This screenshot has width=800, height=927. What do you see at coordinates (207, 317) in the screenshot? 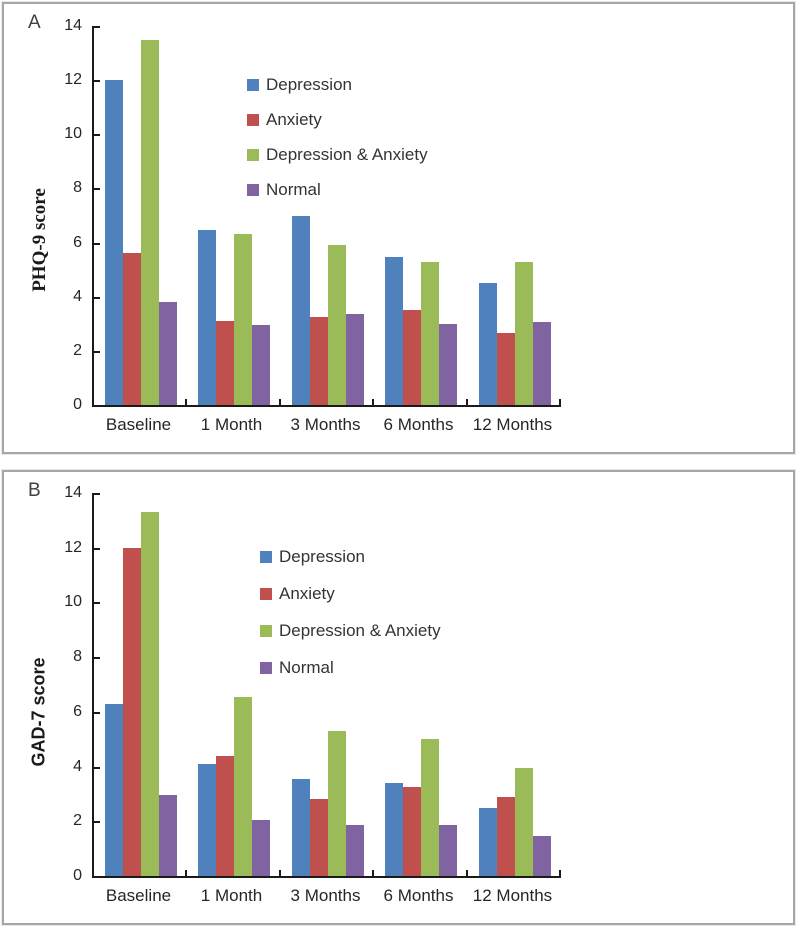
I see `bar-depression-1-month` at bounding box center [207, 317].